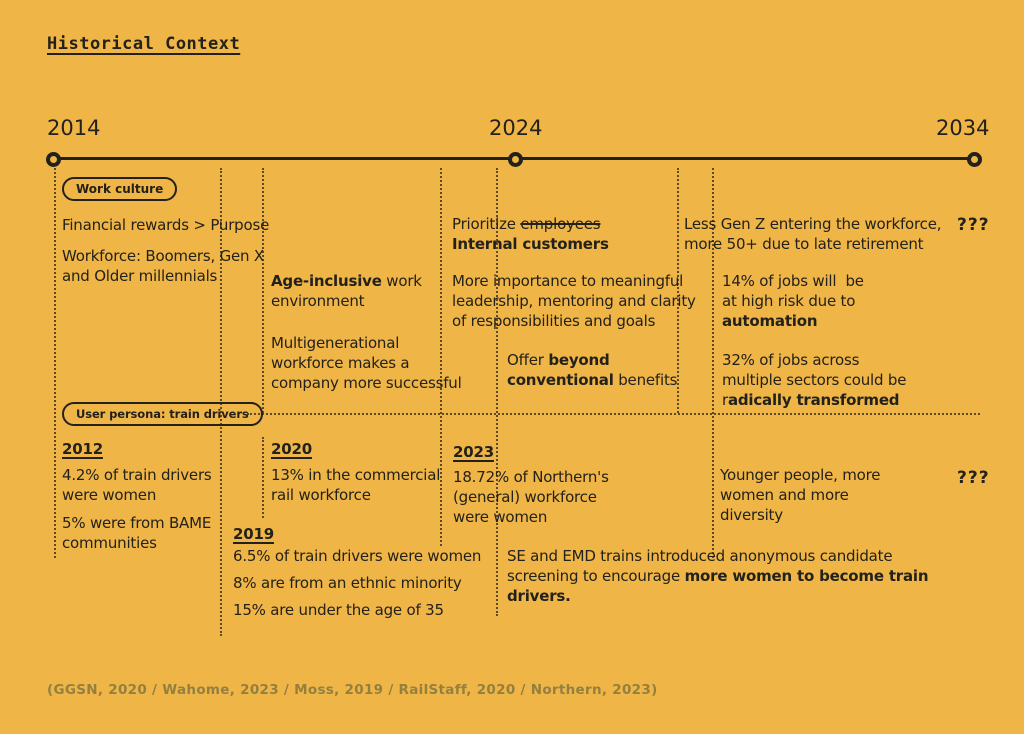 The width and height of the screenshot is (1024, 734). I want to click on persona-2019-stat1: 6.5% of train drivers were women, so click(357, 556).